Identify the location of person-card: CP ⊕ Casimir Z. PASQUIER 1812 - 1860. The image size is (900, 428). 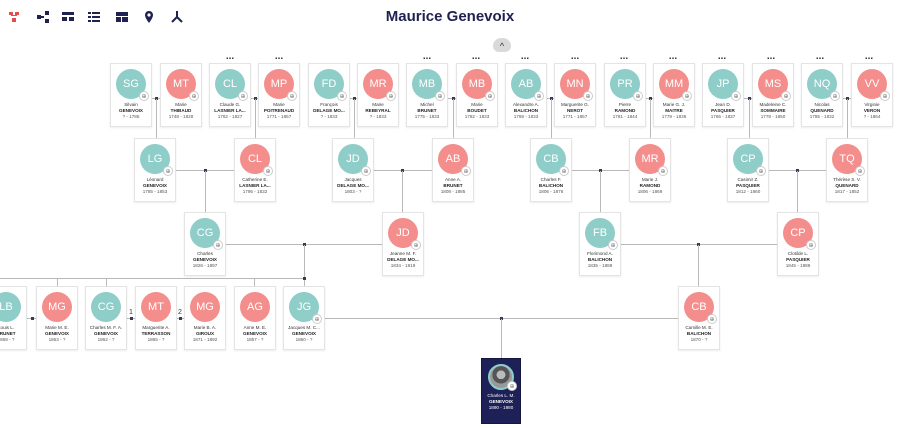
(748, 170).